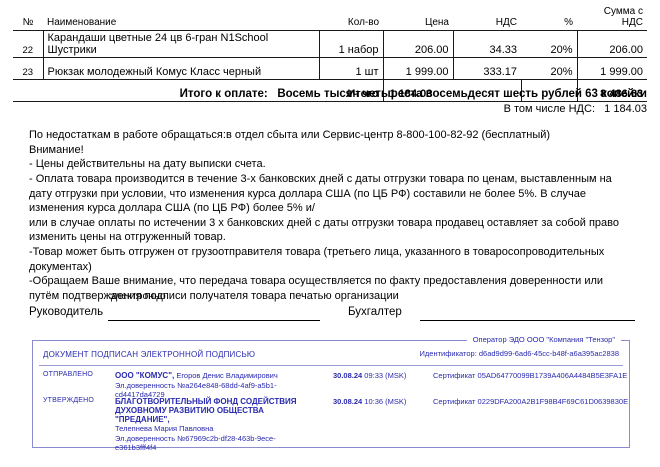 The height and width of the screenshot is (467, 660). I want to click on totals-label: Итого, so click(198, 91).